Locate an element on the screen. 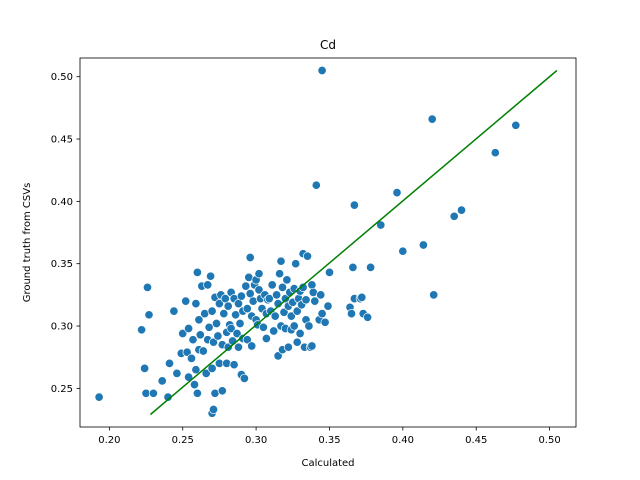 The image size is (640, 480). x-tick-label: 0.50 is located at coordinates (549, 440).